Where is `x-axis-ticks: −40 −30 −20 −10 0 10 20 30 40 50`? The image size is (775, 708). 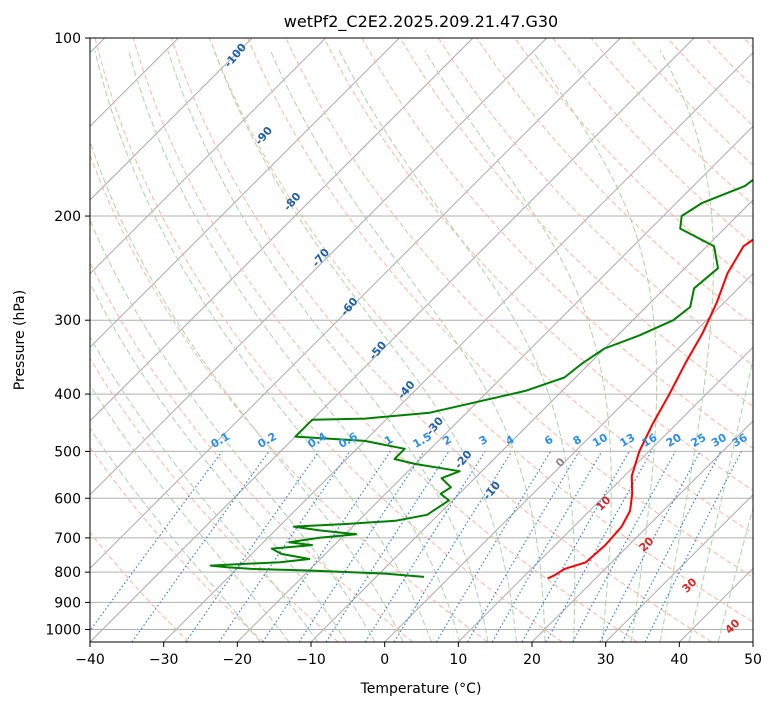
x-axis-ticks: −40 −30 −20 −10 0 10 20 30 40 50 is located at coordinates (418, 655).